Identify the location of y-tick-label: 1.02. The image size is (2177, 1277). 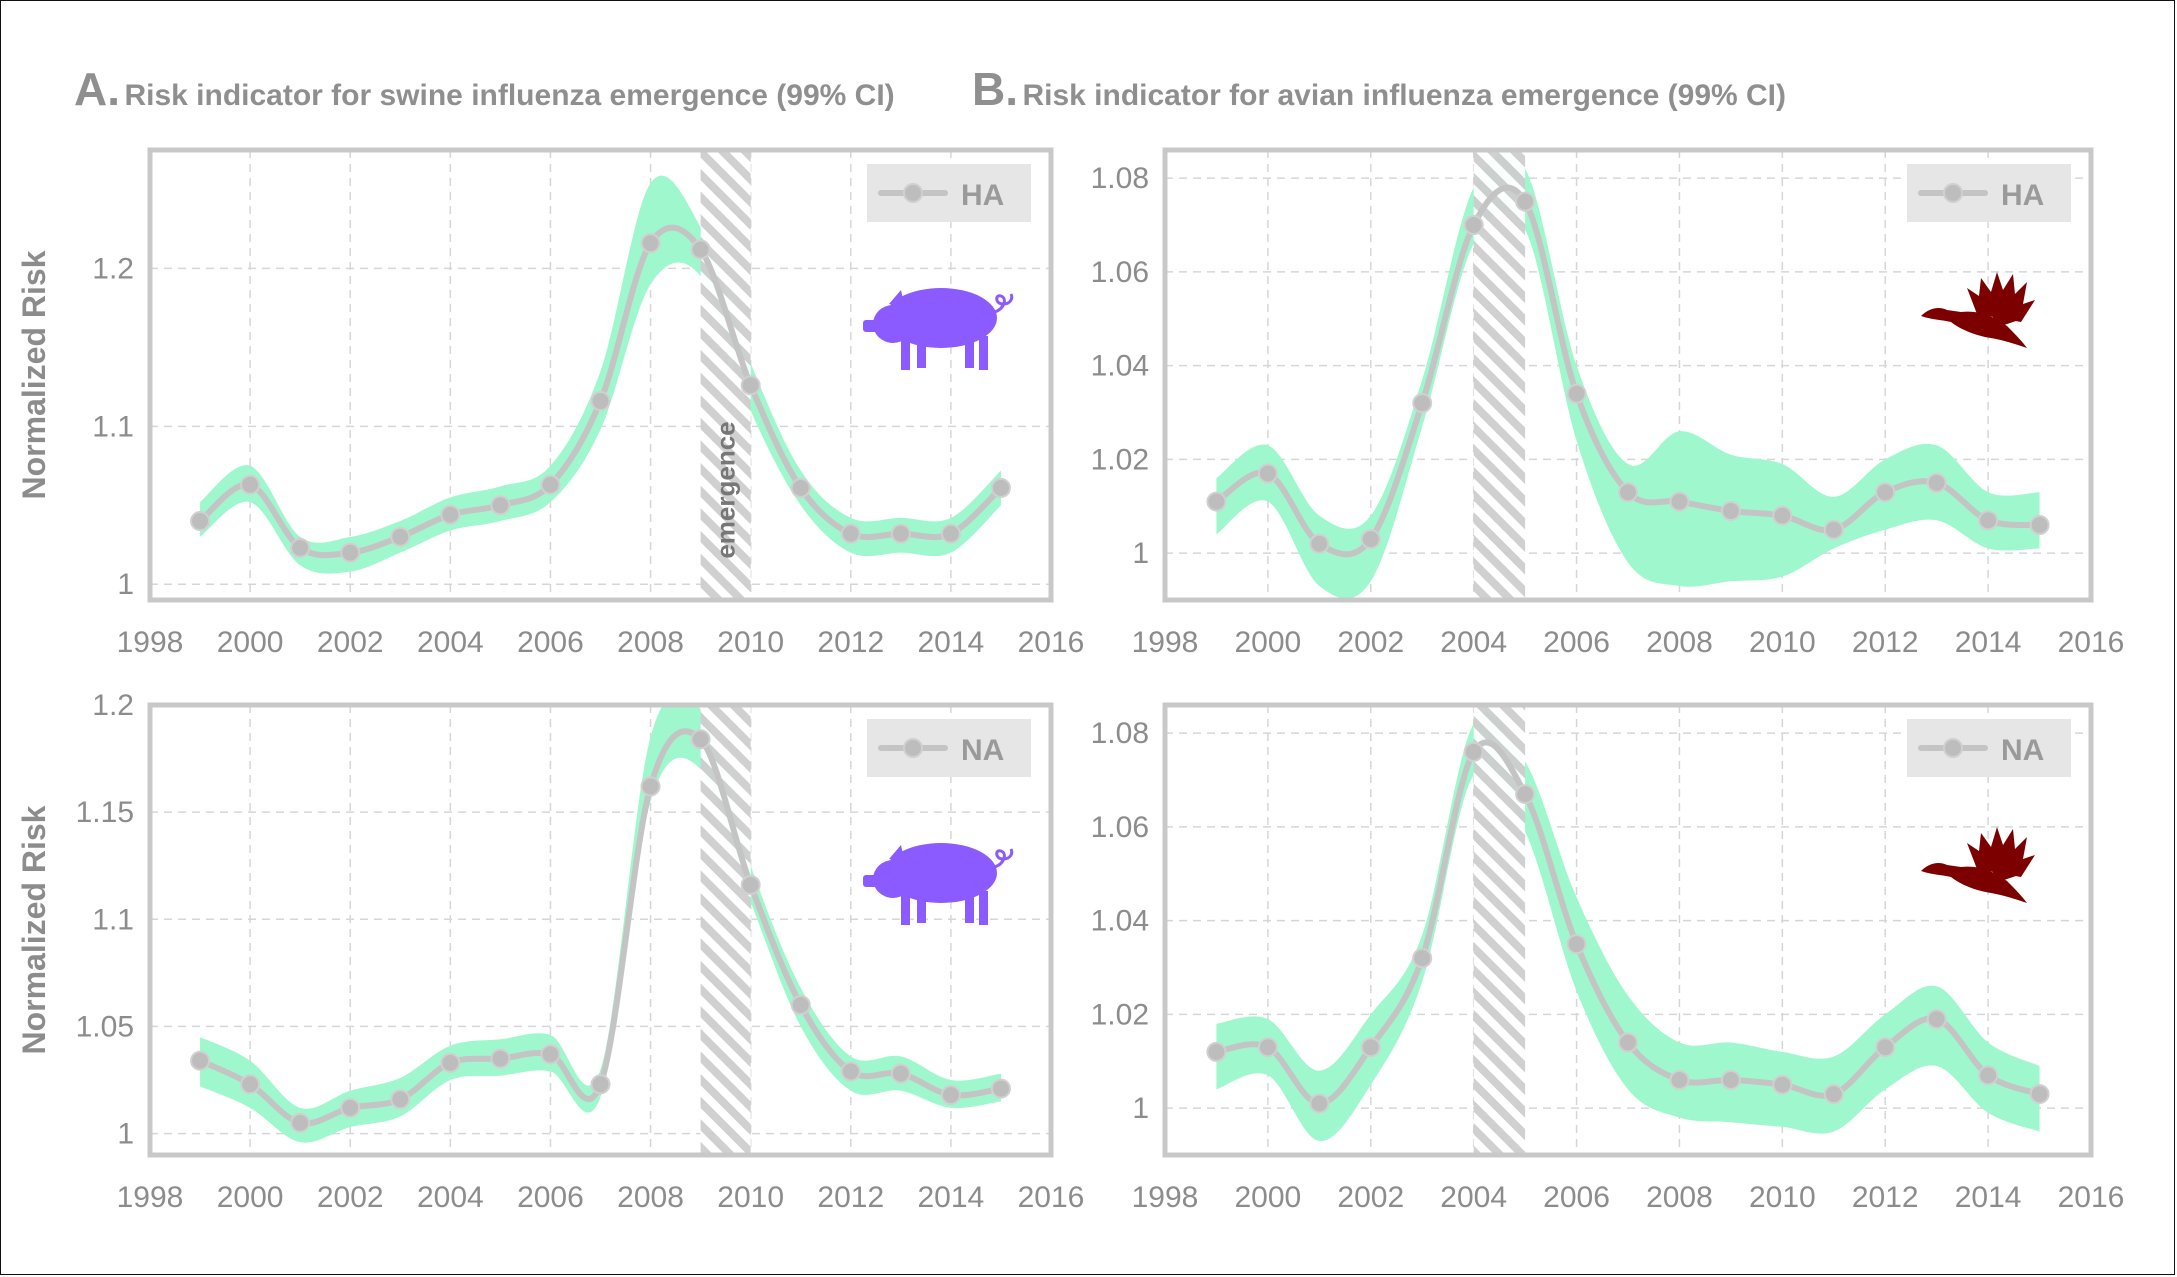
(1120, 1014).